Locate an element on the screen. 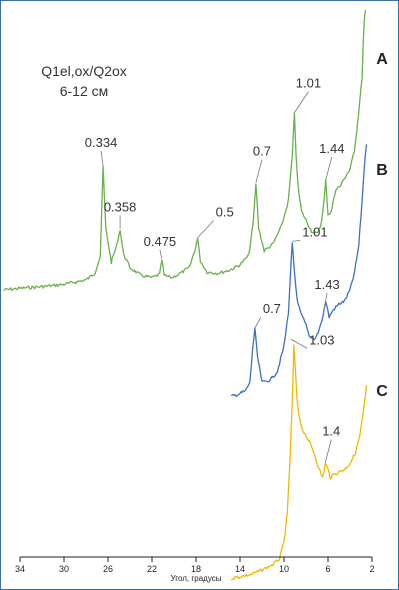 Image resolution: width=399 pixels, height=590 pixels. x-axis-label: Угол, градусы is located at coordinates (196, 578).